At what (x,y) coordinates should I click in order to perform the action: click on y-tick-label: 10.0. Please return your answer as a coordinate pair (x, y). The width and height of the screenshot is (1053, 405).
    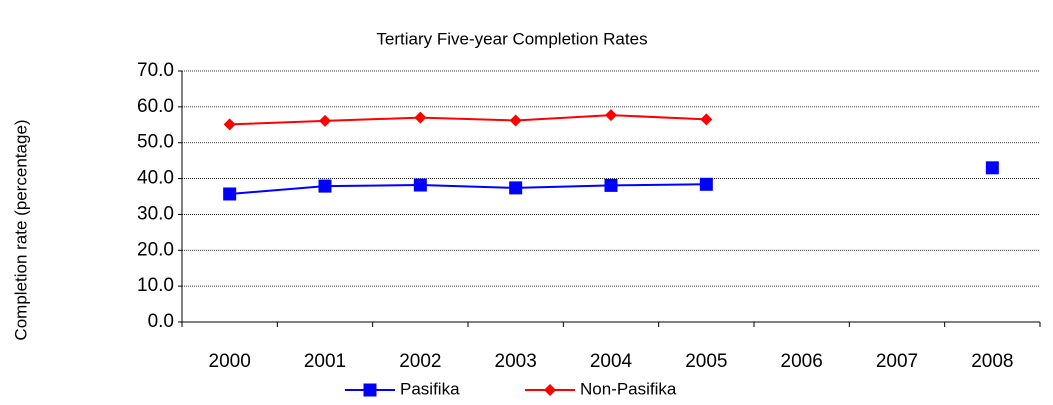
    Looking at the image, I should click on (155, 285).